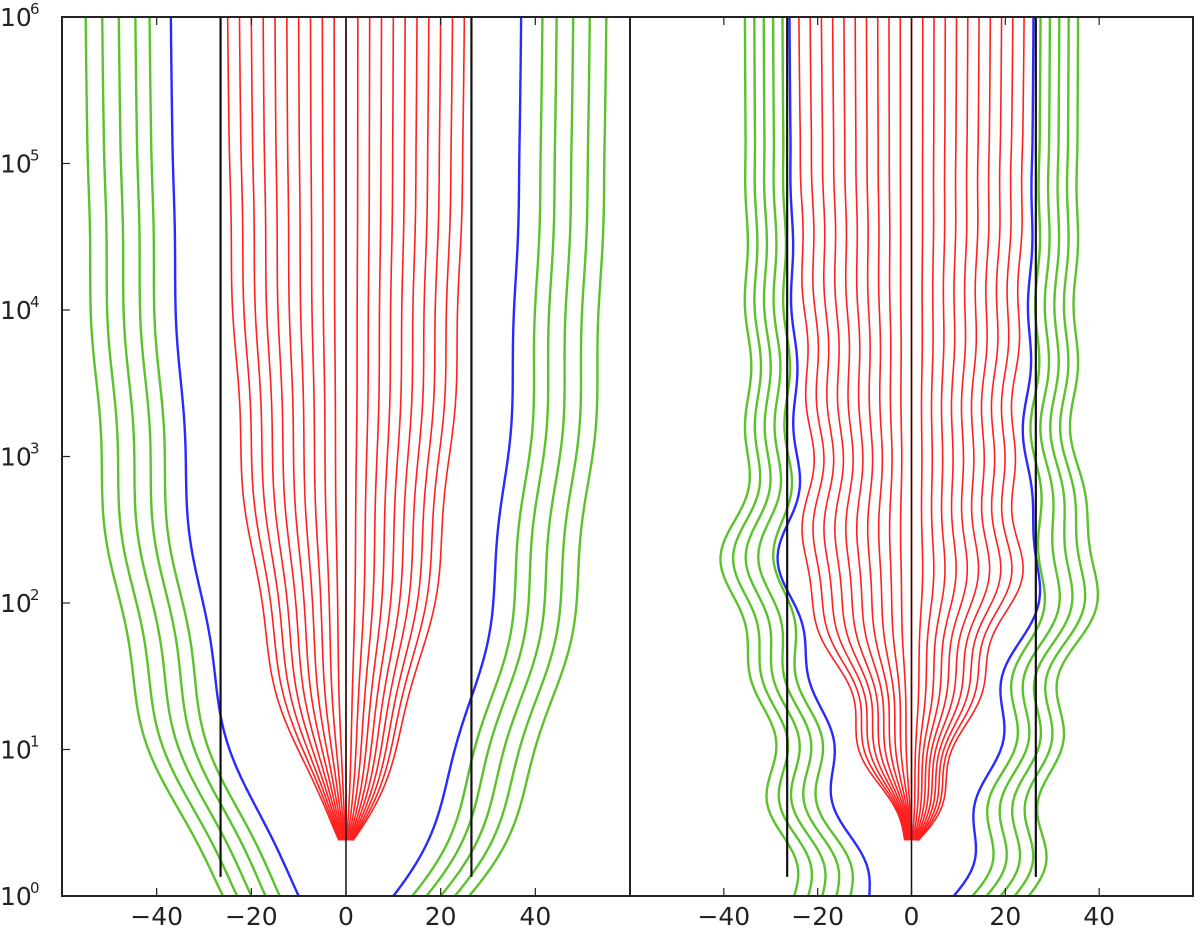 The image size is (1200, 930). I want to click on y-tick-exponent: 1, so click(35, 742).